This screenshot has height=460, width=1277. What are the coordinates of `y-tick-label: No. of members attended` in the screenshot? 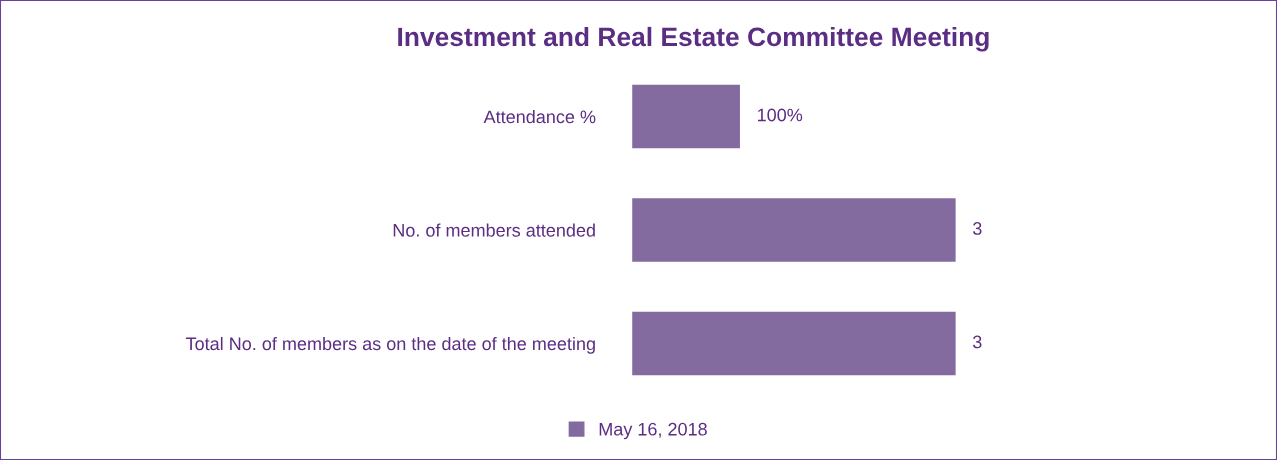 It's located at (494, 230).